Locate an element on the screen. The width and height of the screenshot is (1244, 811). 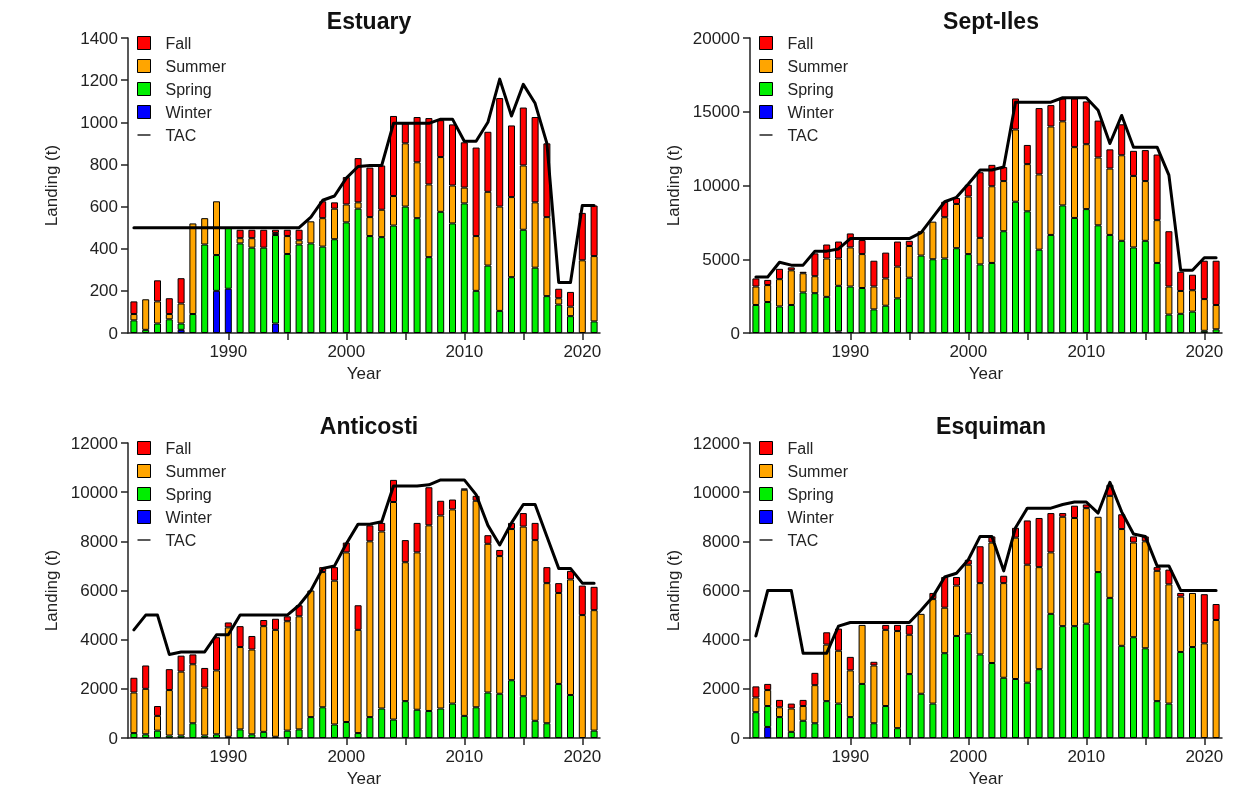
y-tick-label: 1200 is located at coordinates (99, 80).